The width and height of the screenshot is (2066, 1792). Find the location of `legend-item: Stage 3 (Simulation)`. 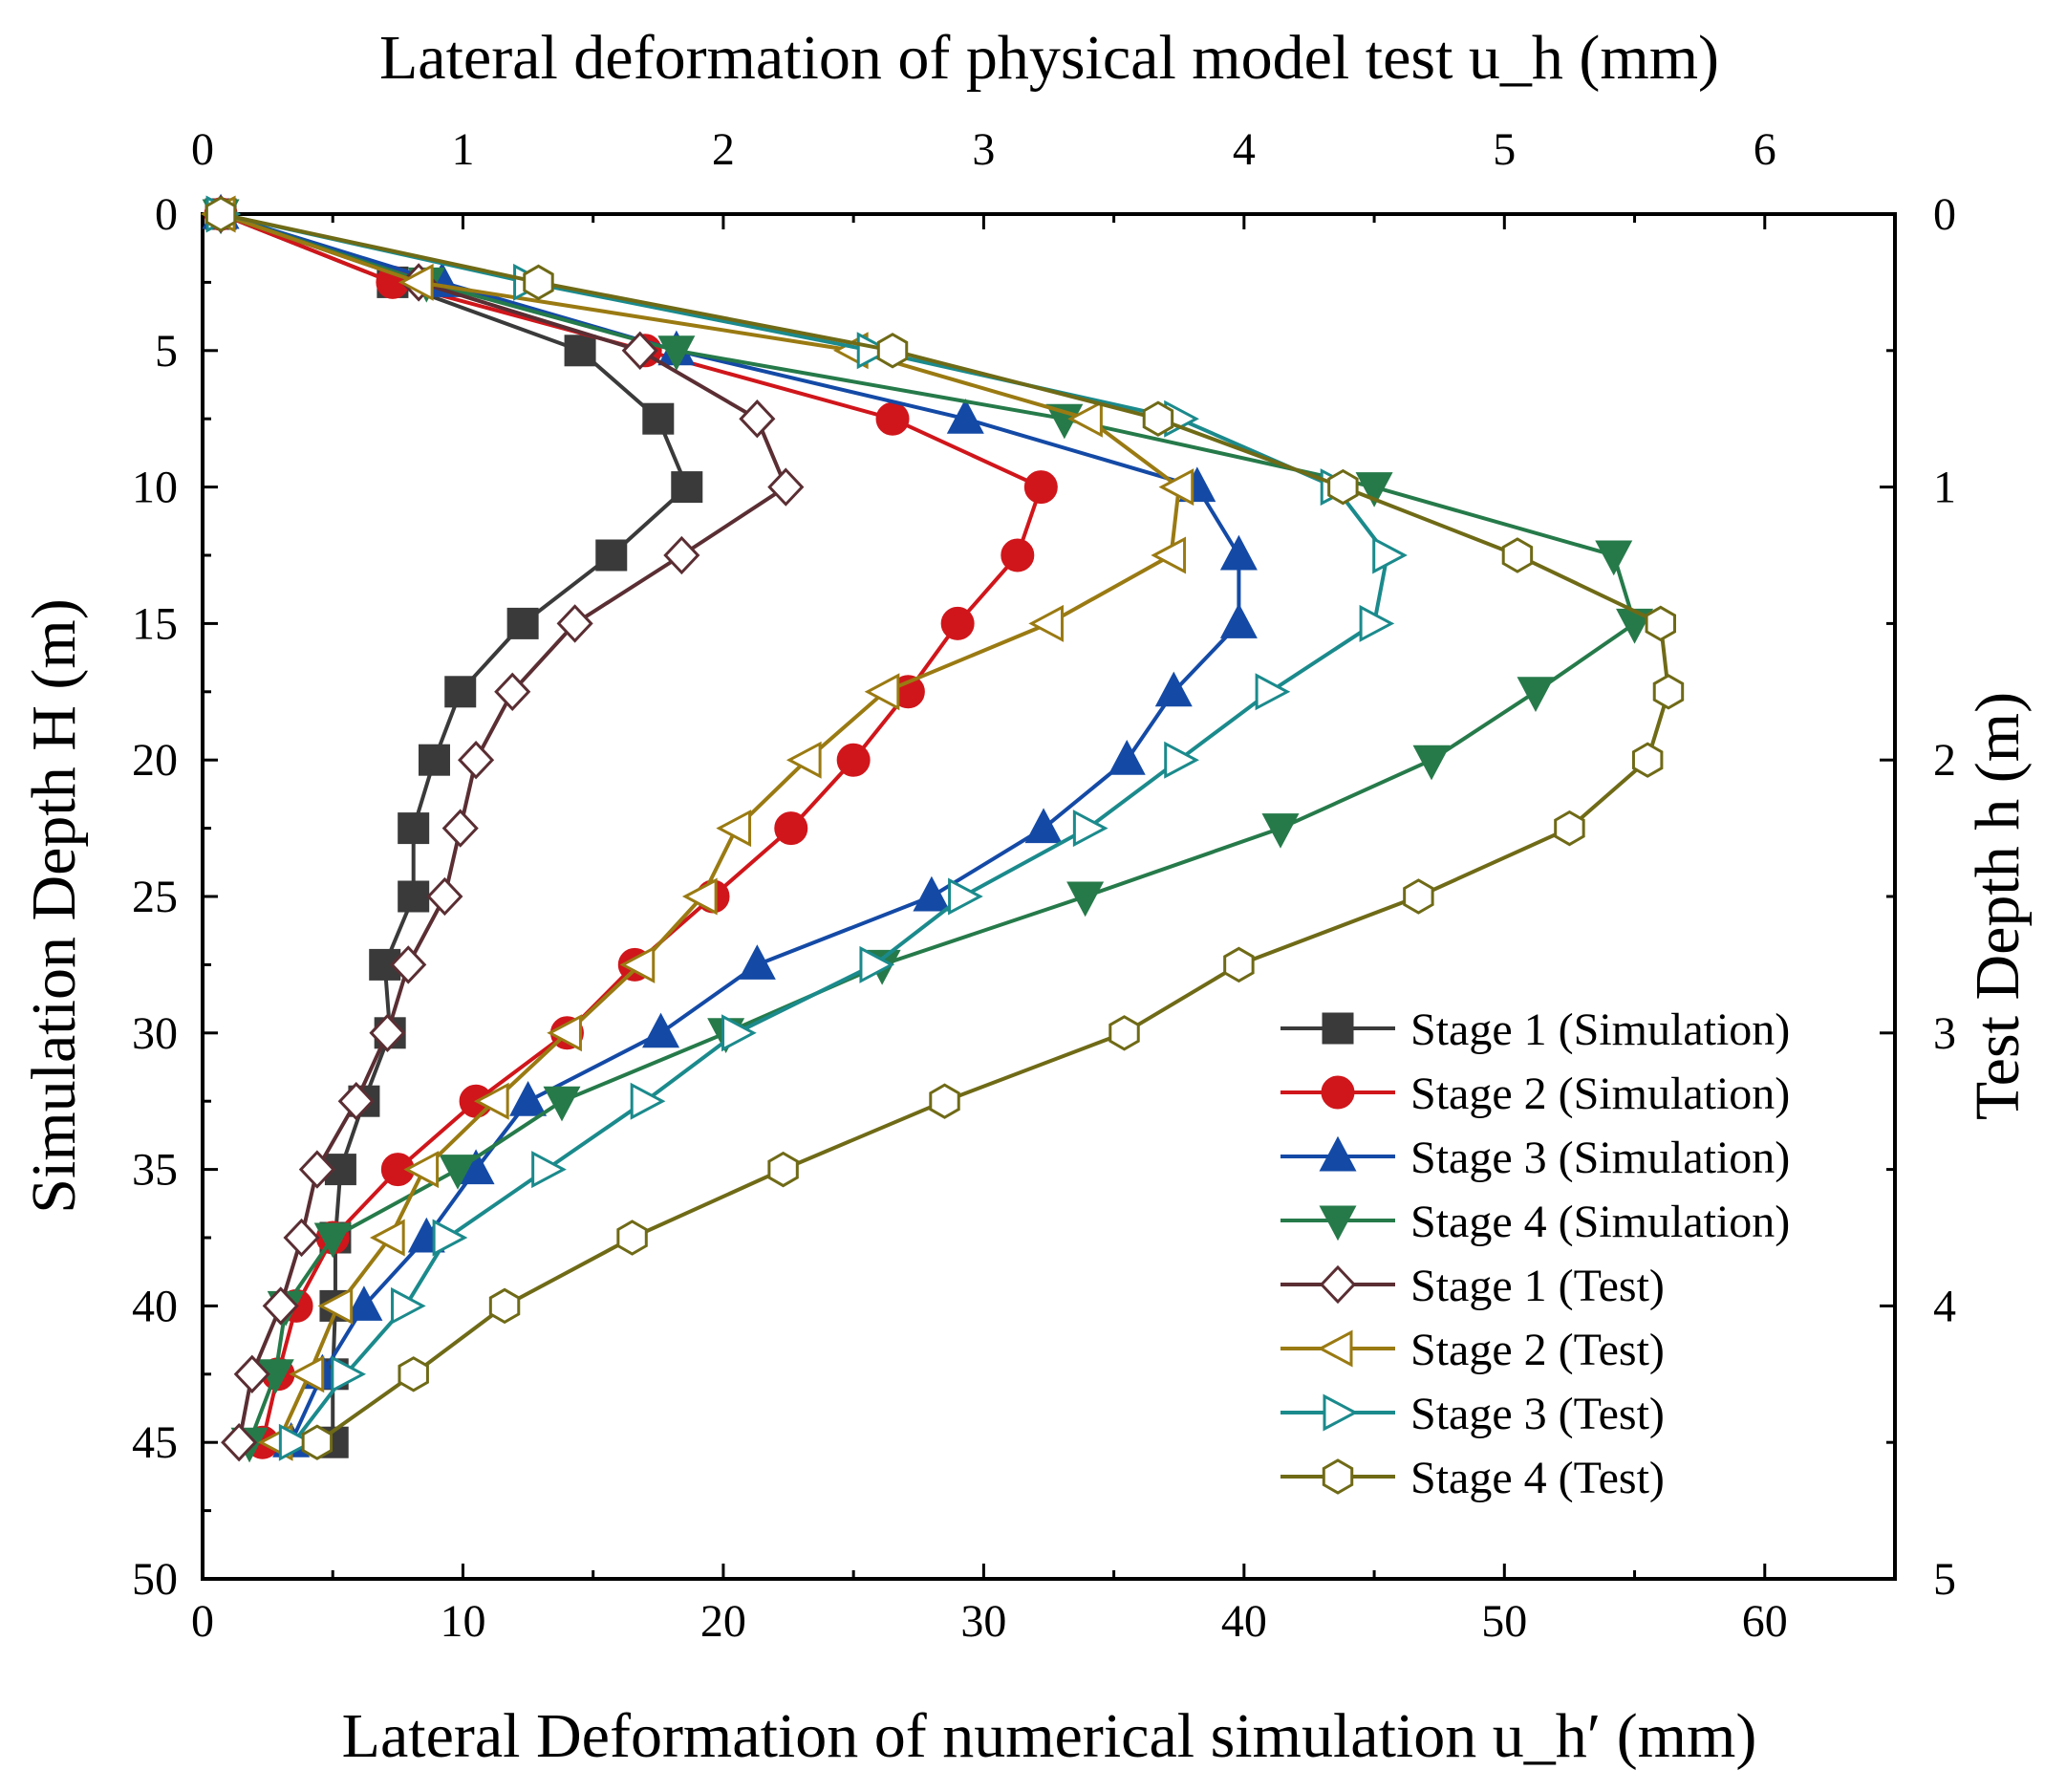

legend-item: Stage 3 (Simulation) is located at coordinates (1535, 1158).